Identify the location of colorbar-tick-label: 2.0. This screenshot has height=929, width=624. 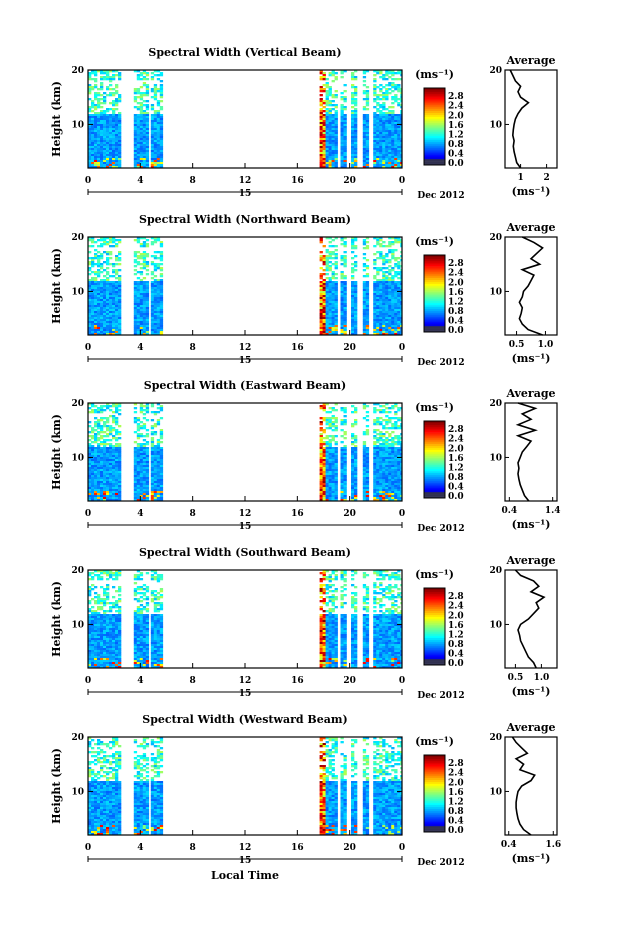
(456, 116).